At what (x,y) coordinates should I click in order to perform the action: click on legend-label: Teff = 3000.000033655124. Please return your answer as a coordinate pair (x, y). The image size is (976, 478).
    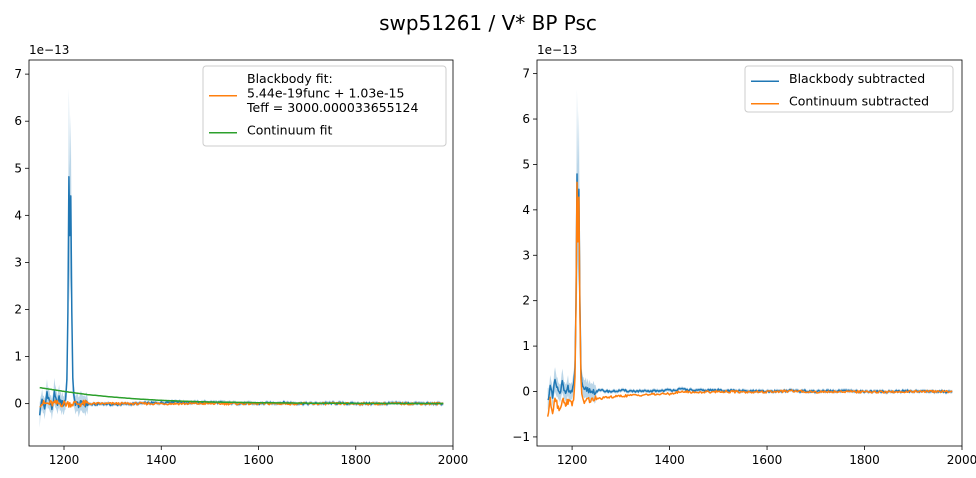
    Looking at the image, I should click on (332, 107).